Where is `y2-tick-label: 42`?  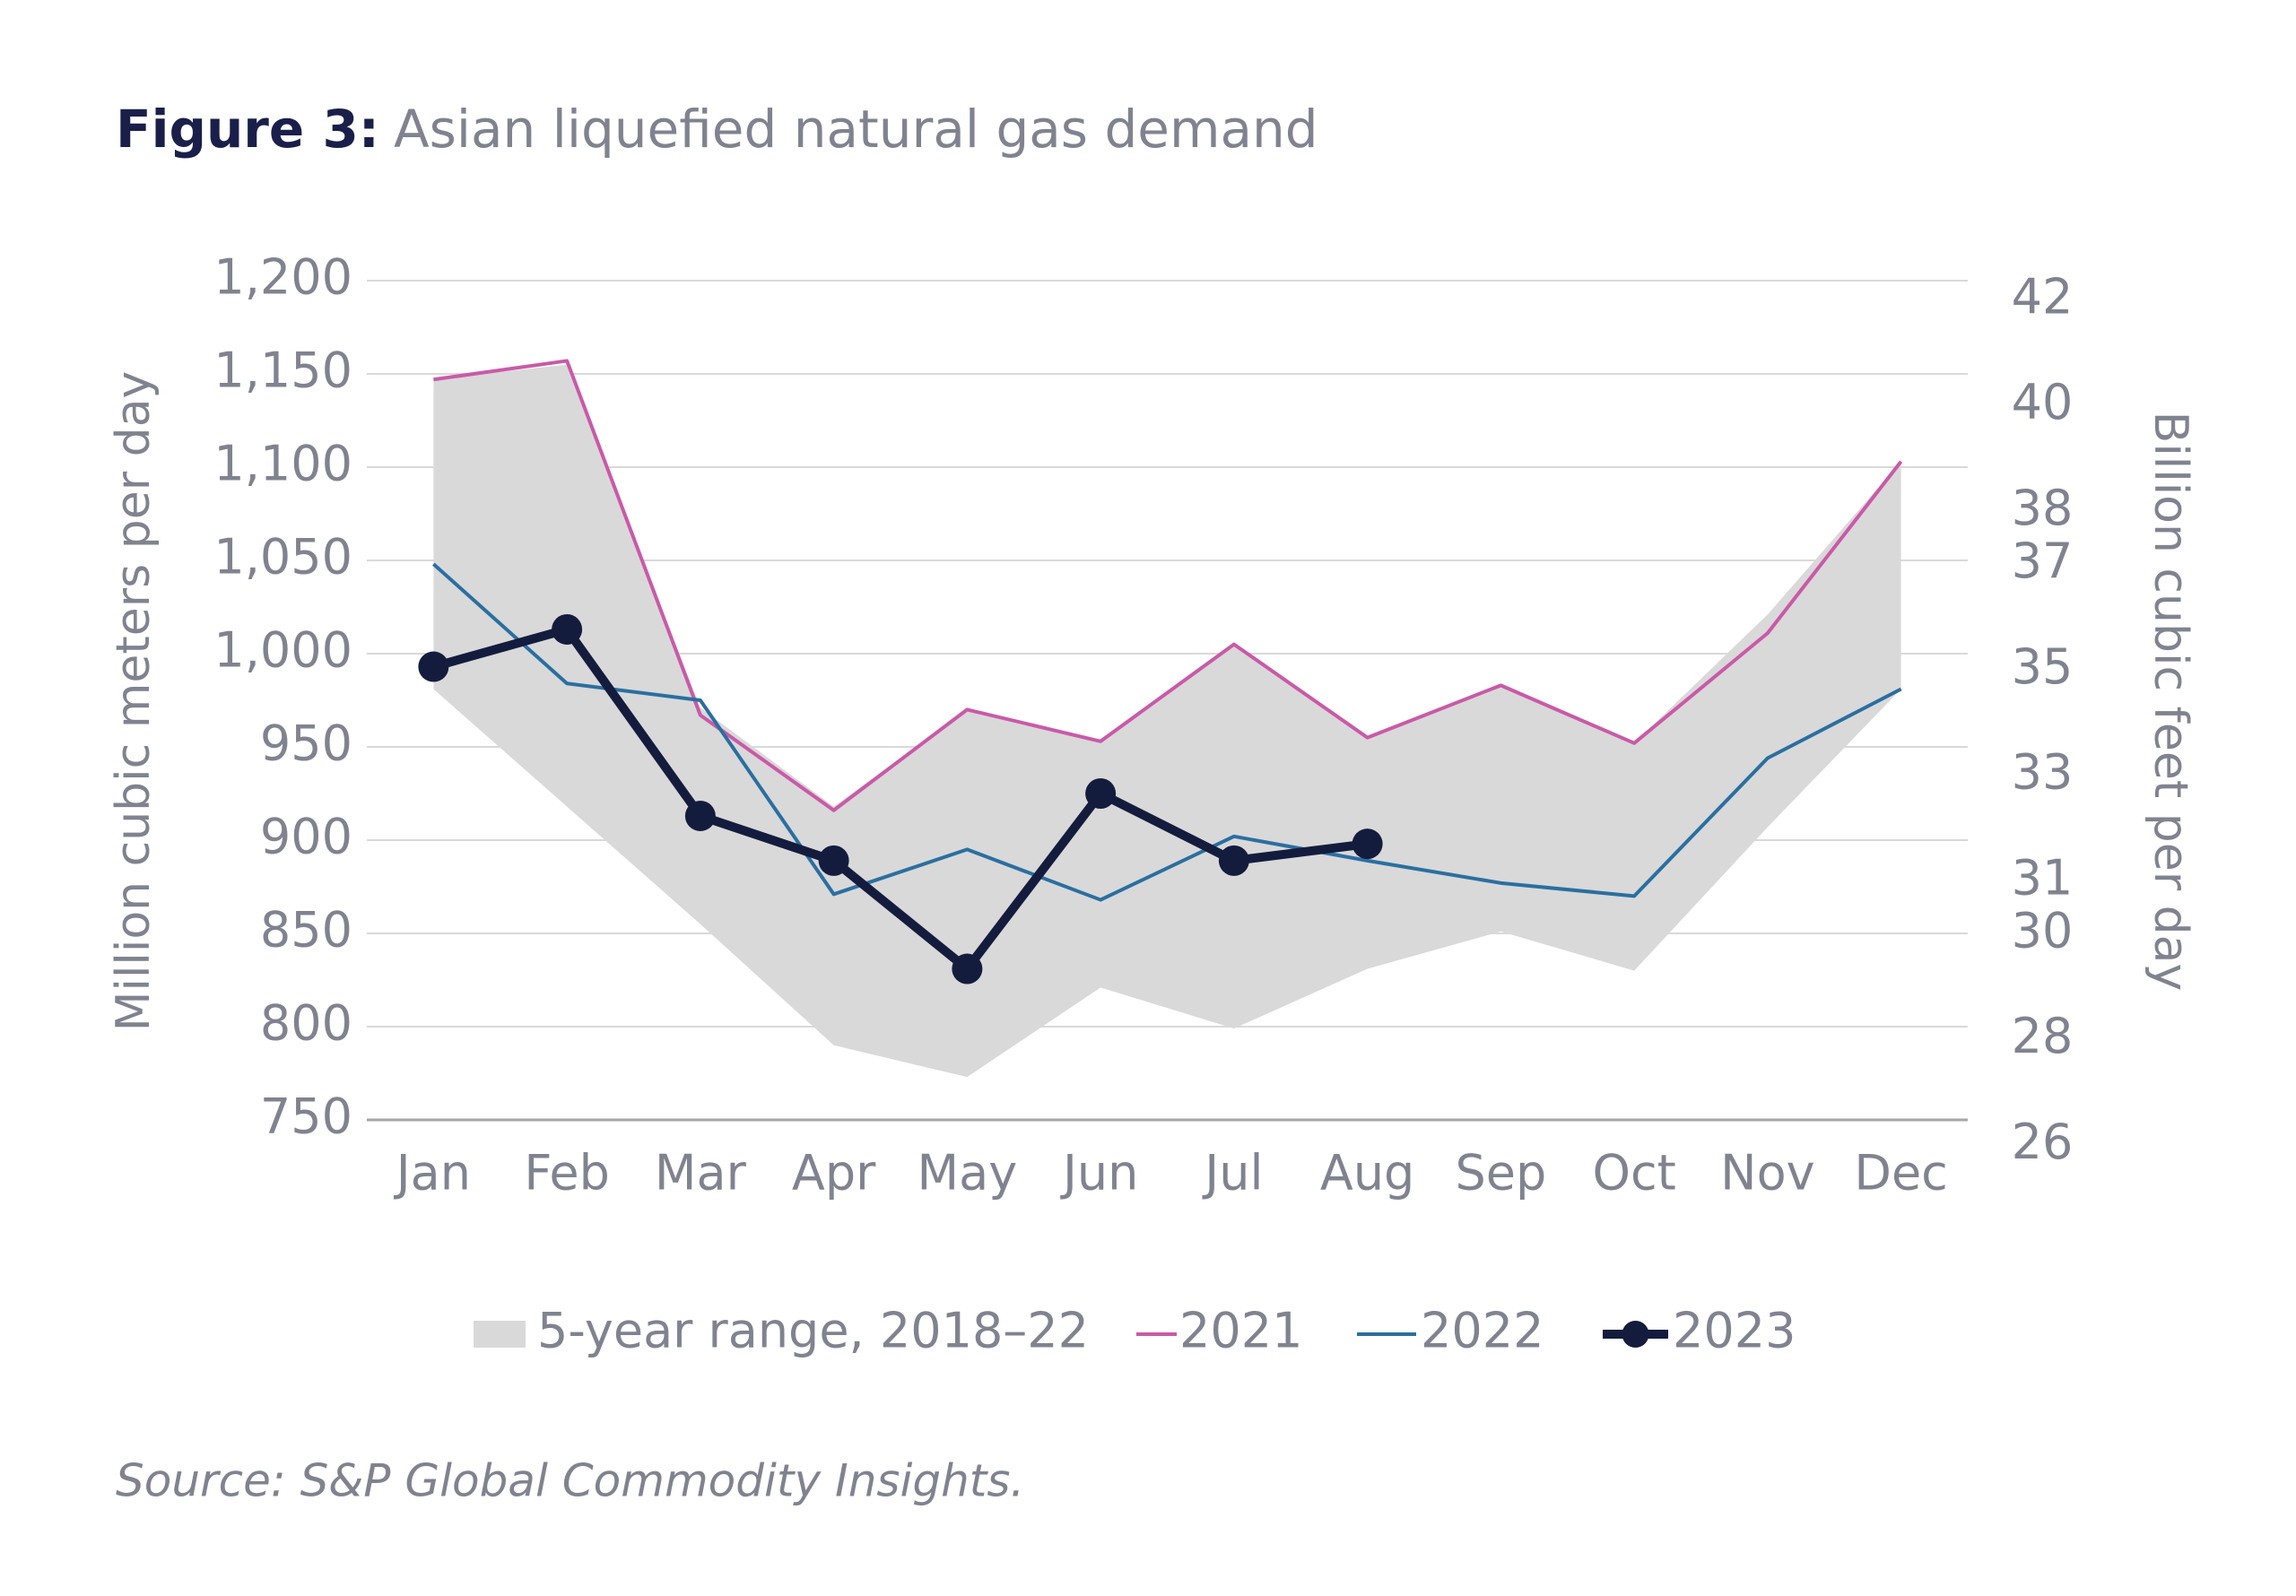
y2-tick-label: 42 is located at coordinates (2043, 296).